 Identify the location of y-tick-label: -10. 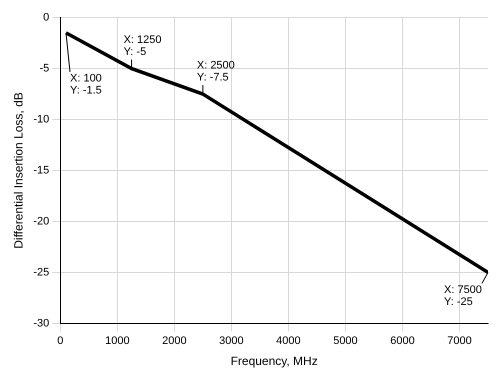
(41, 120).